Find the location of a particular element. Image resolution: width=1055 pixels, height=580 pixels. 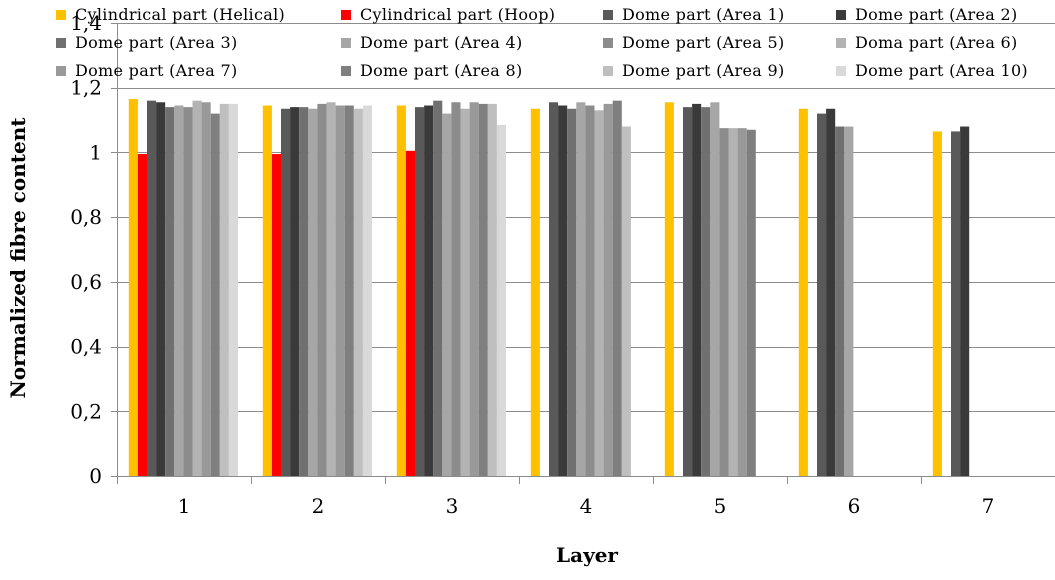

legend-item: Dome part (Area 2) is located at coordinates (927, 14).